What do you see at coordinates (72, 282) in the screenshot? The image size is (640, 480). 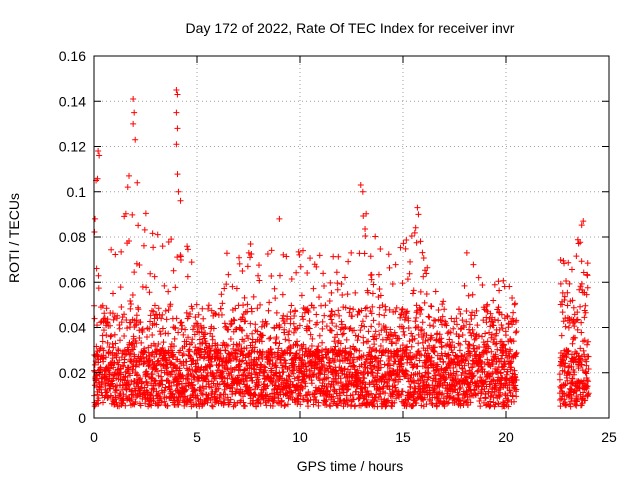 I see `y-tick-label: 0.06` at bounding box center [72, 282].